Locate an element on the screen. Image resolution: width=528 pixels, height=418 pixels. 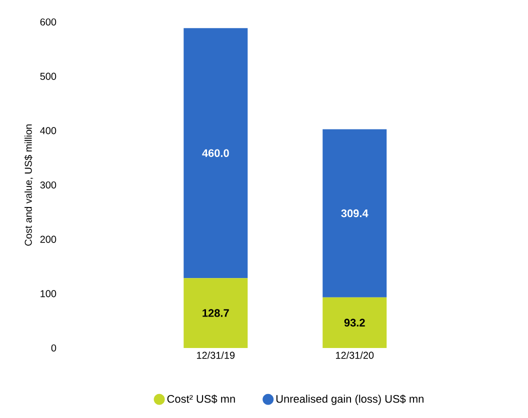
y-tick-label: 0 is located at coordinates (53, 348).